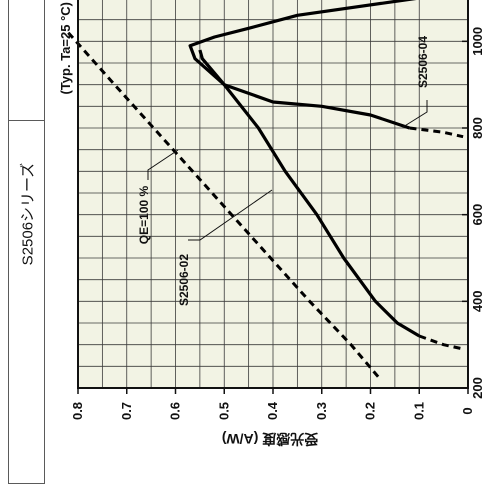  I want to click on side-panel, so click(26, 242).